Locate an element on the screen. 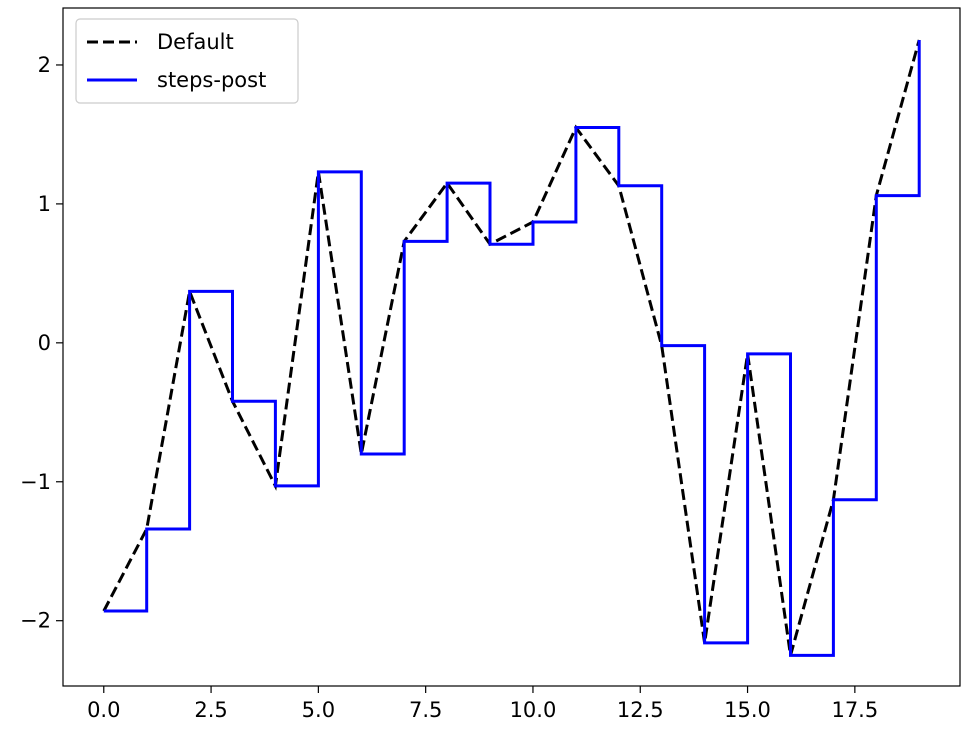 The height and width of the screenshot is (731, 962). legend-box is located at coordinates (187, 61).